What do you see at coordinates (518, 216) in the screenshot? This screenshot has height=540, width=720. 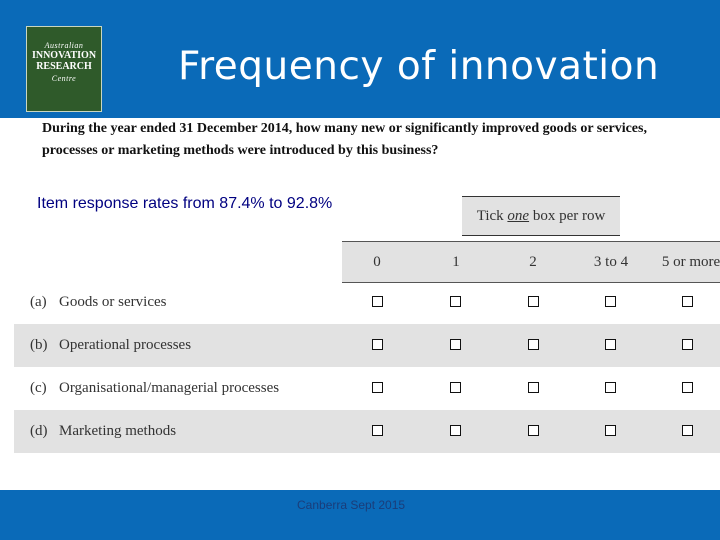 I see `tick-instruction-emphasis: one` at bounding box center [518, 216].